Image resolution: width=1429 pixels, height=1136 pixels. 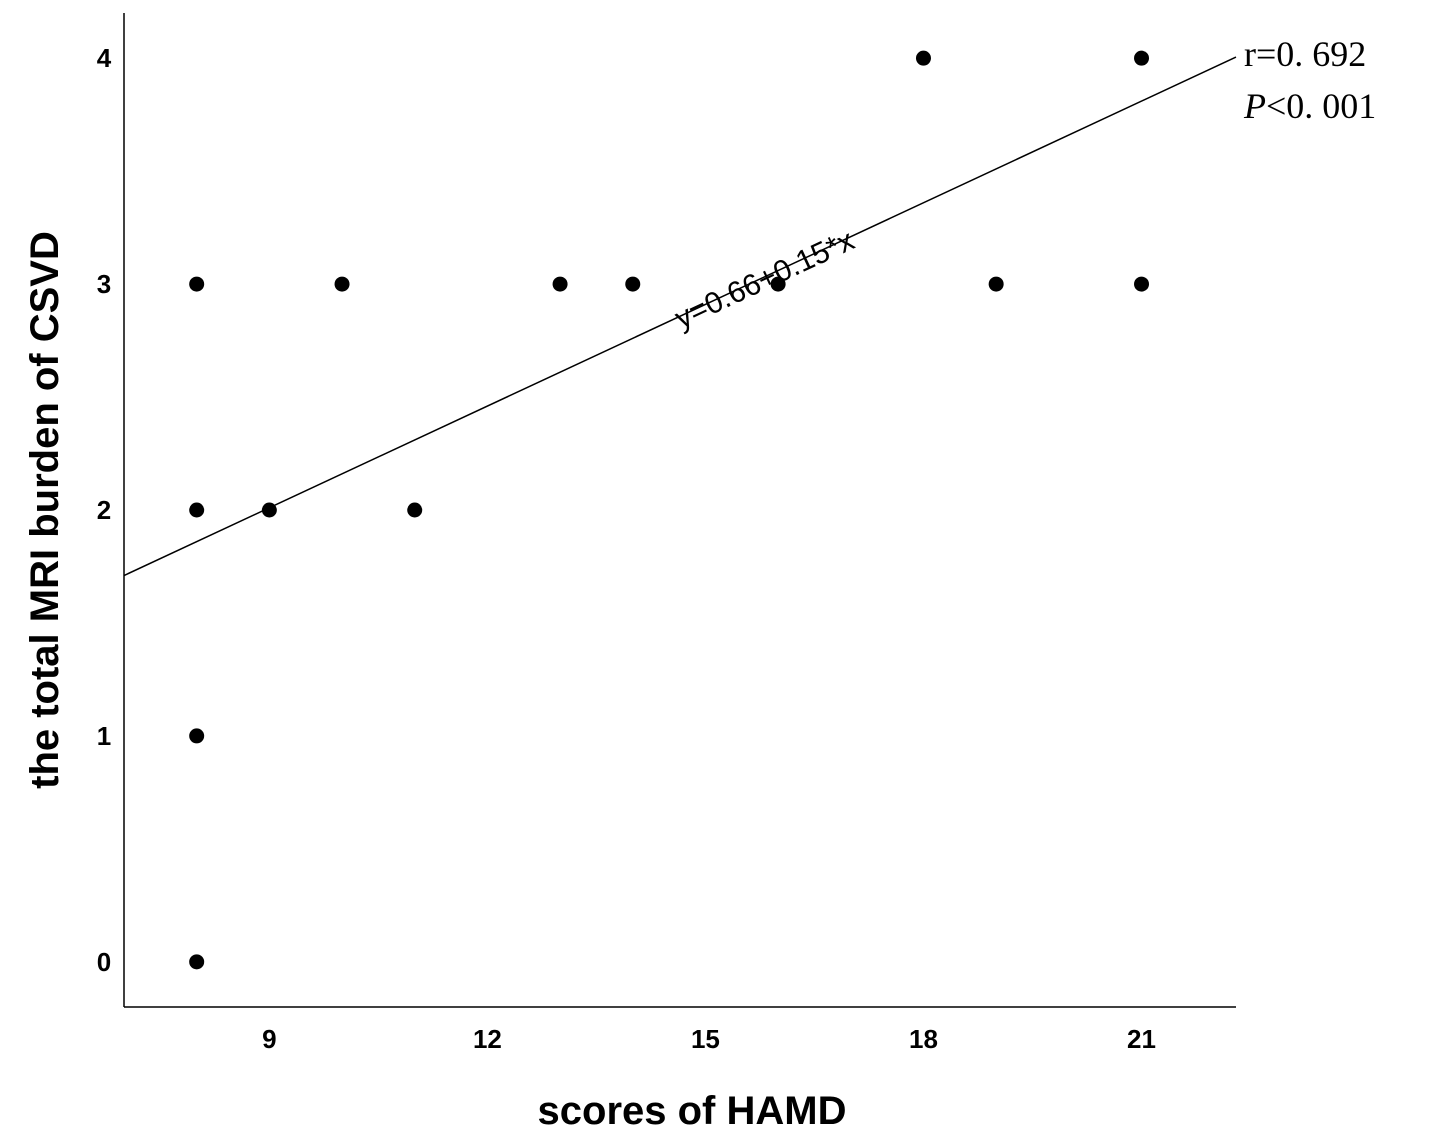 I want to click on y-tick-label: 3, so click(x=104, y=284).